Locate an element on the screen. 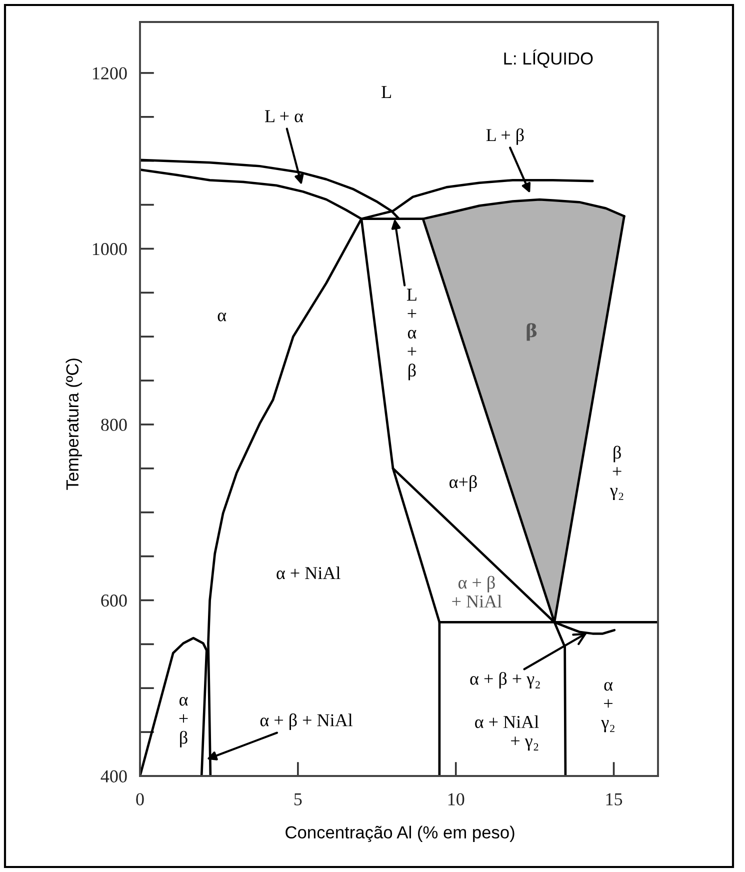 Image resolution: width=745 pixels, height=872 pixels. annotation: α + β is located at coordinates (183, 722).